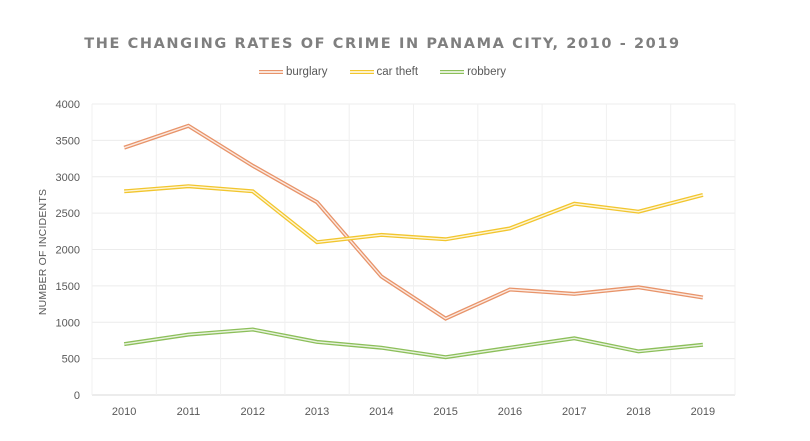 The width and height of the screenshot is (810, 441). What do you see at coordinates (638, 412) in the screenshot?
I see `x-tick-label: 2018` at bounding box center [638, 412].